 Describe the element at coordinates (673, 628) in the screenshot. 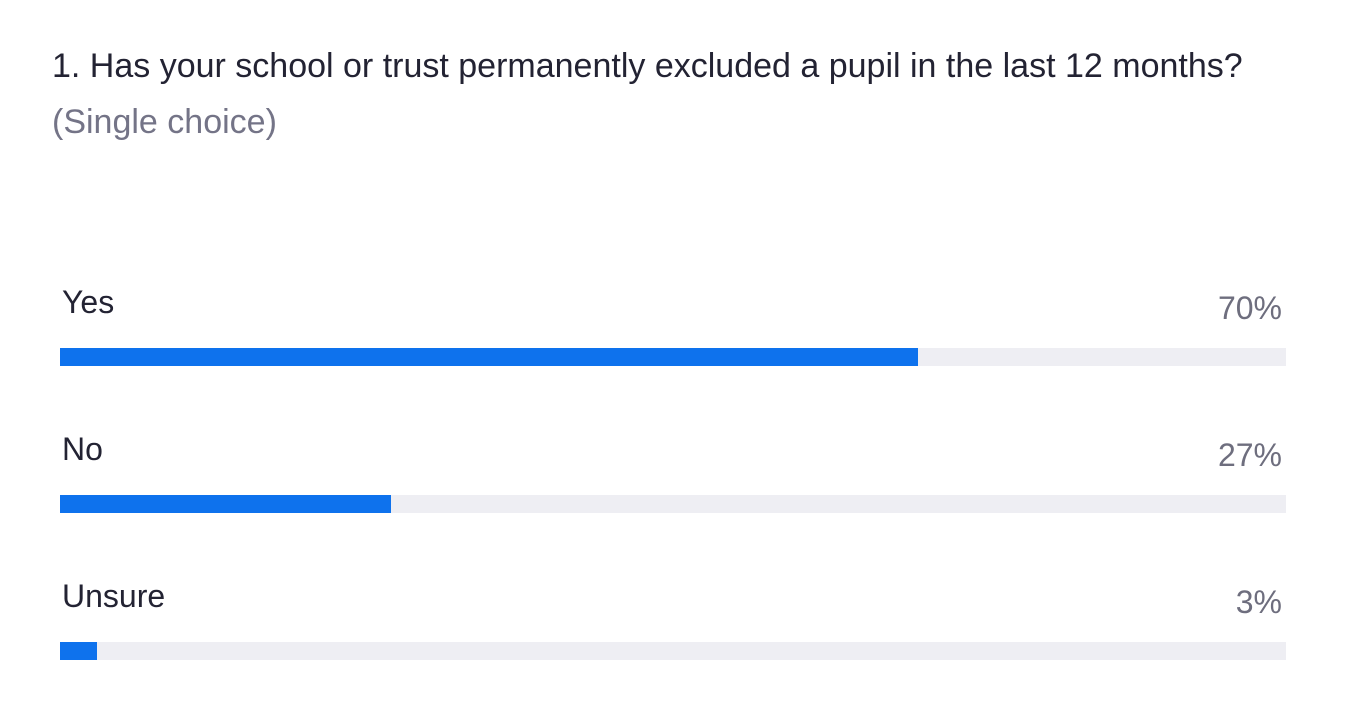

I see `answer-row: Unsure 3%` at that location.